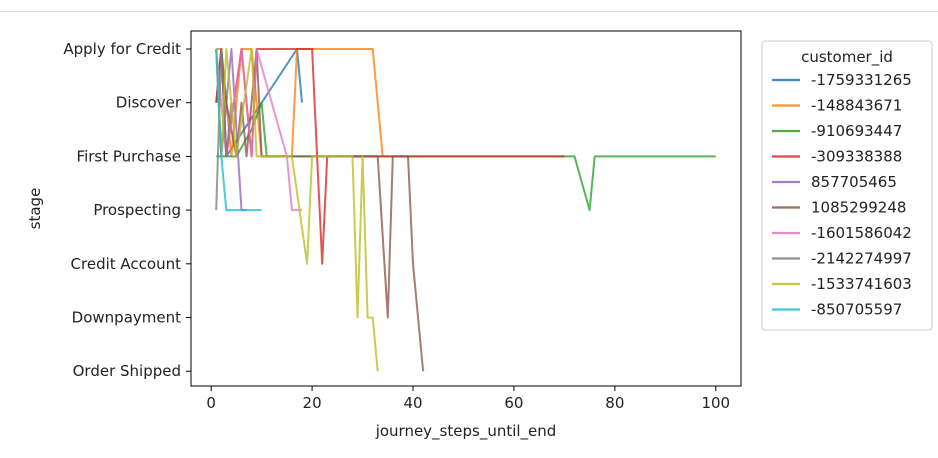  What do you see at coordinates (468, 399) in the screenshot?
I see `x-axis: 0 20 40 60 80 100` at bounding box center [468, 399].